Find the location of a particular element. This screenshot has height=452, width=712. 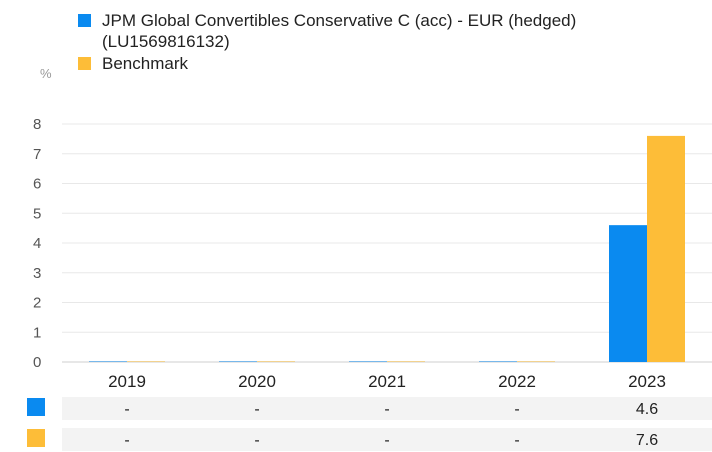

table-cell: 4.6 is located at coordinates (647, 409).